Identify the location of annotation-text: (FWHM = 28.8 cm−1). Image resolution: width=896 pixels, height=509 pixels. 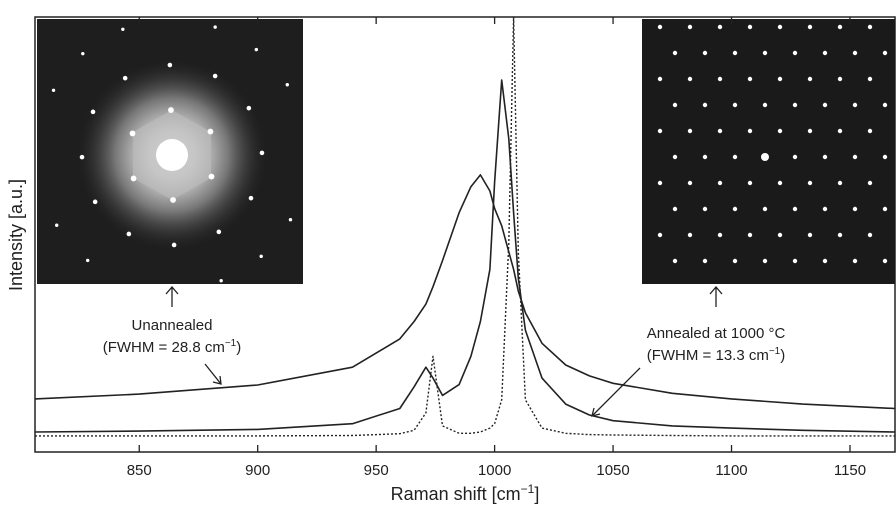
(172, 347).